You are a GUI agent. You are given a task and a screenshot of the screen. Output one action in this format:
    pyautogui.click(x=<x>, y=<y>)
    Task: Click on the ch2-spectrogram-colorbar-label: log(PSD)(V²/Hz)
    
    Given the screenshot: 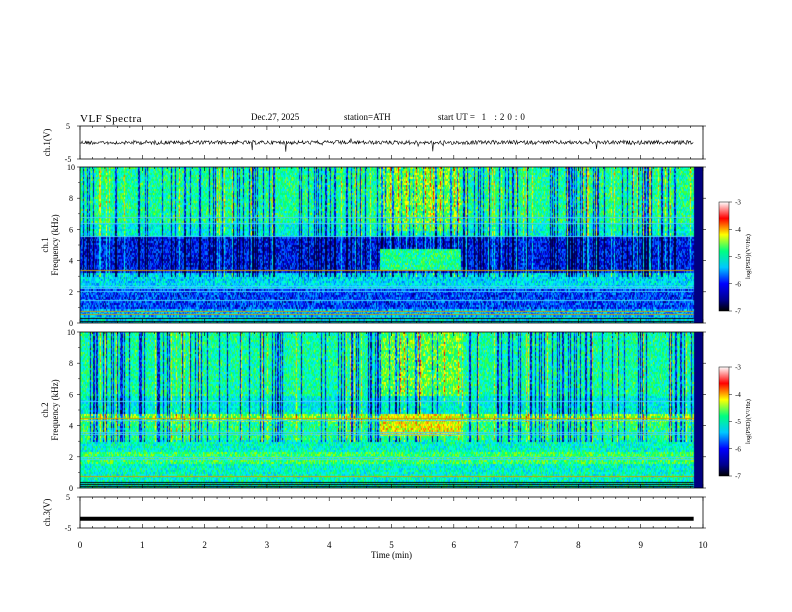 What is the action you would take?
    pyautogui.click(x=748, y=421)
    